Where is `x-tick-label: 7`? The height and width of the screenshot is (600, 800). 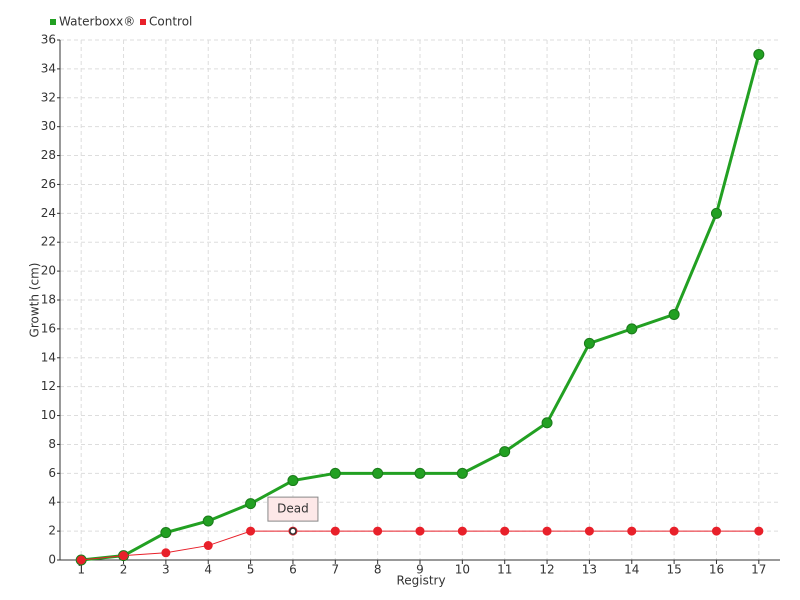 x-tick-label: 7 is located at coordinates (335, 570).